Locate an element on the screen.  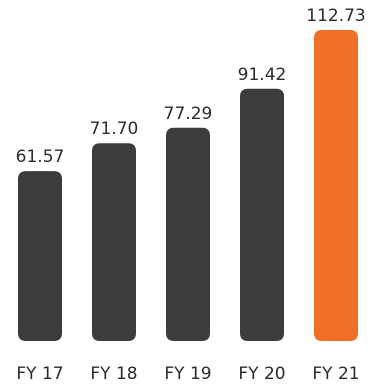
value-label-fy-19: 77.29 is located at coordinates (188, 114).